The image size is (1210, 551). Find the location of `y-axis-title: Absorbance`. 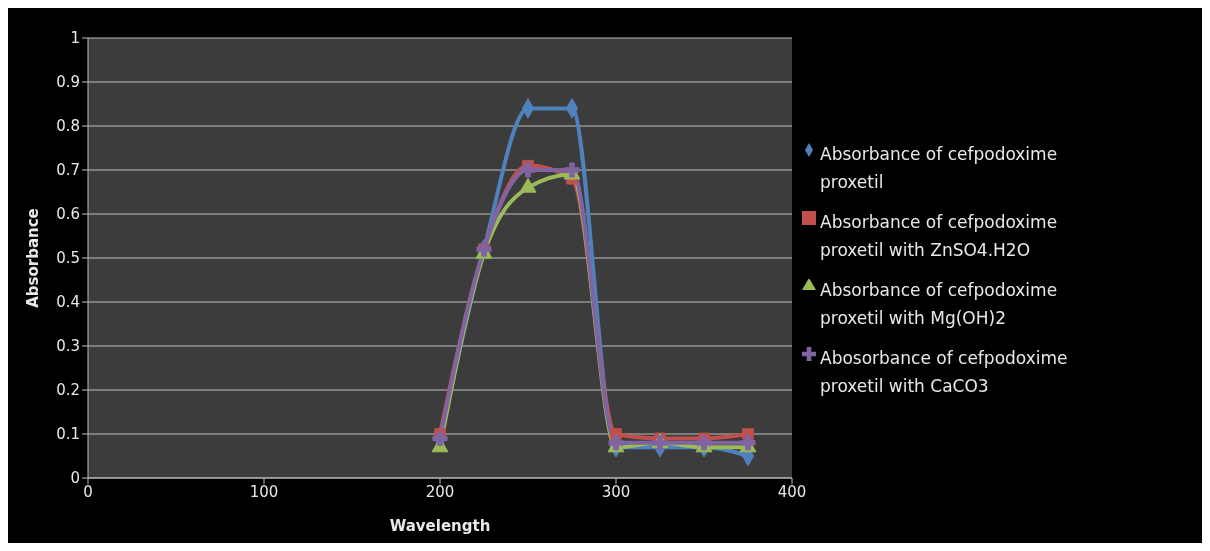

y-axis-title: Absorbance is located at coordinates (33, 258).